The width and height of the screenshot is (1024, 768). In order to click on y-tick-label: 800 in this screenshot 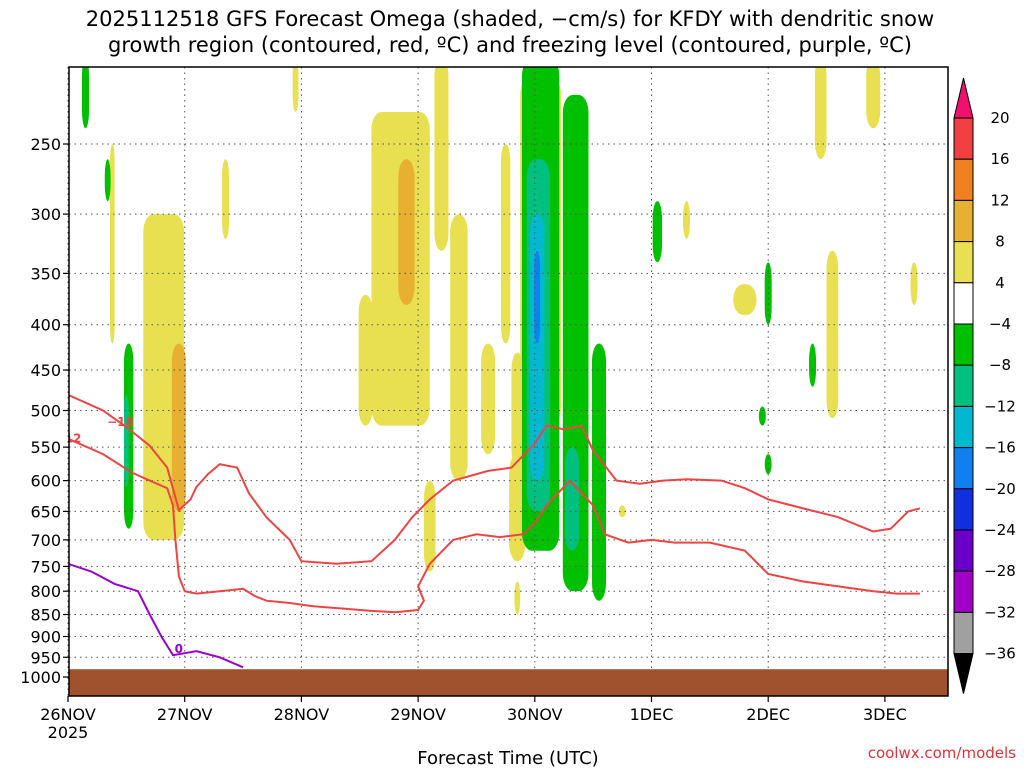, I will do `click(45, 591)`.